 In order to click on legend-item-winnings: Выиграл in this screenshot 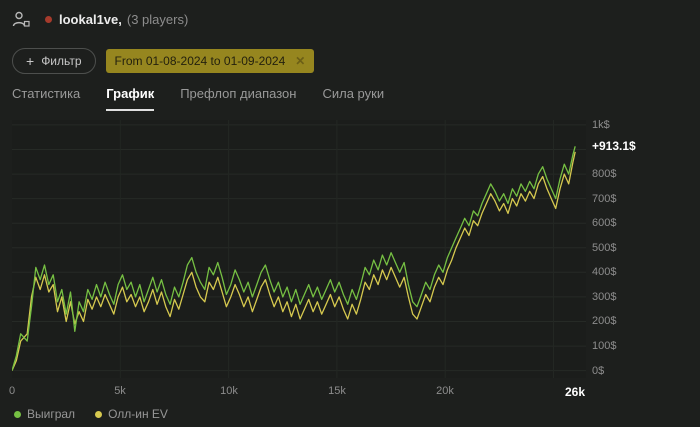, I will do `click(44, 414)`.